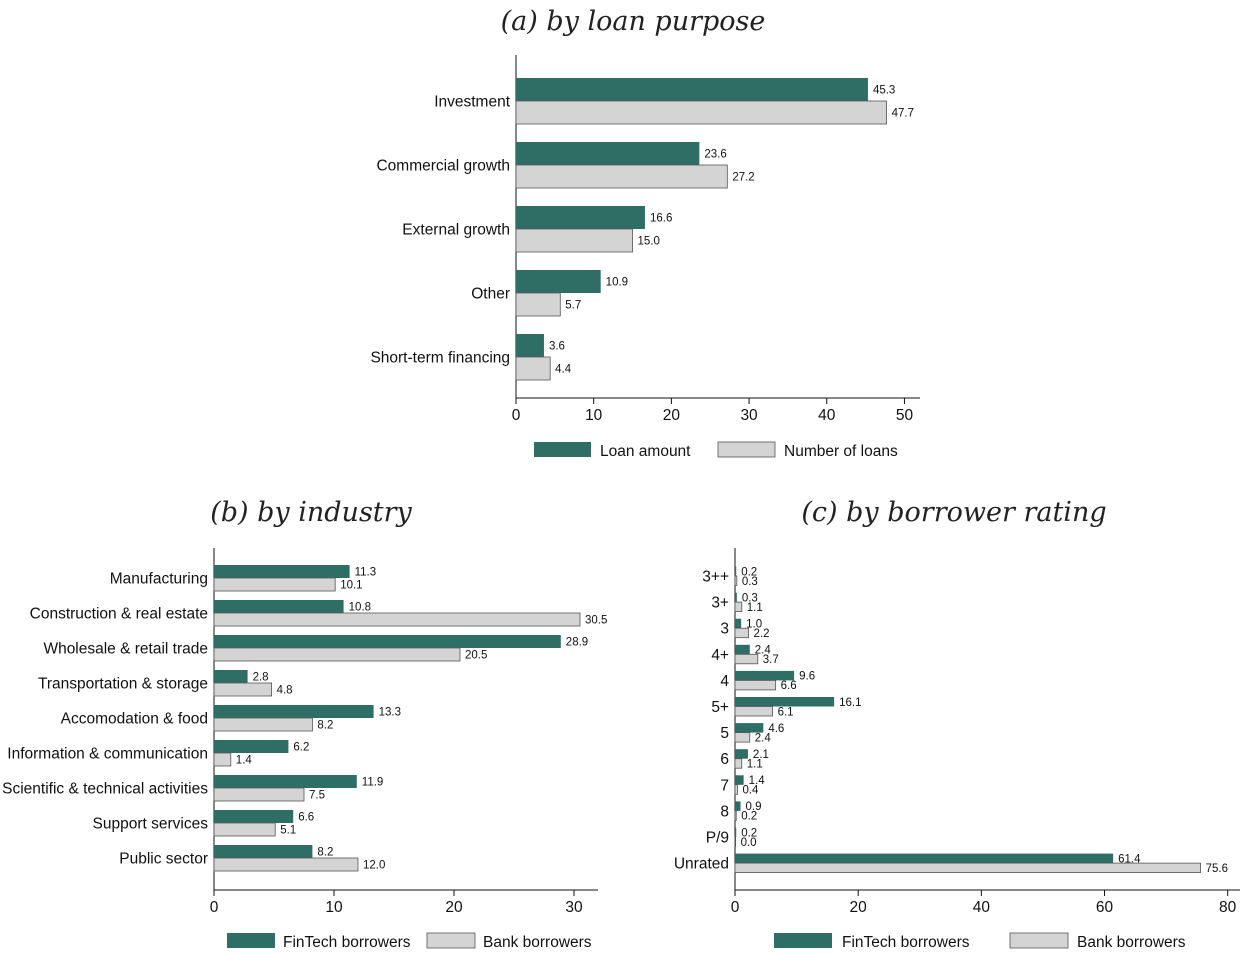 The width and height of the screenshot is (1247, 954). Describe the element at coordinates (251, 940) in the screenshot. I see `chart-b-legend-swatch` at that location.